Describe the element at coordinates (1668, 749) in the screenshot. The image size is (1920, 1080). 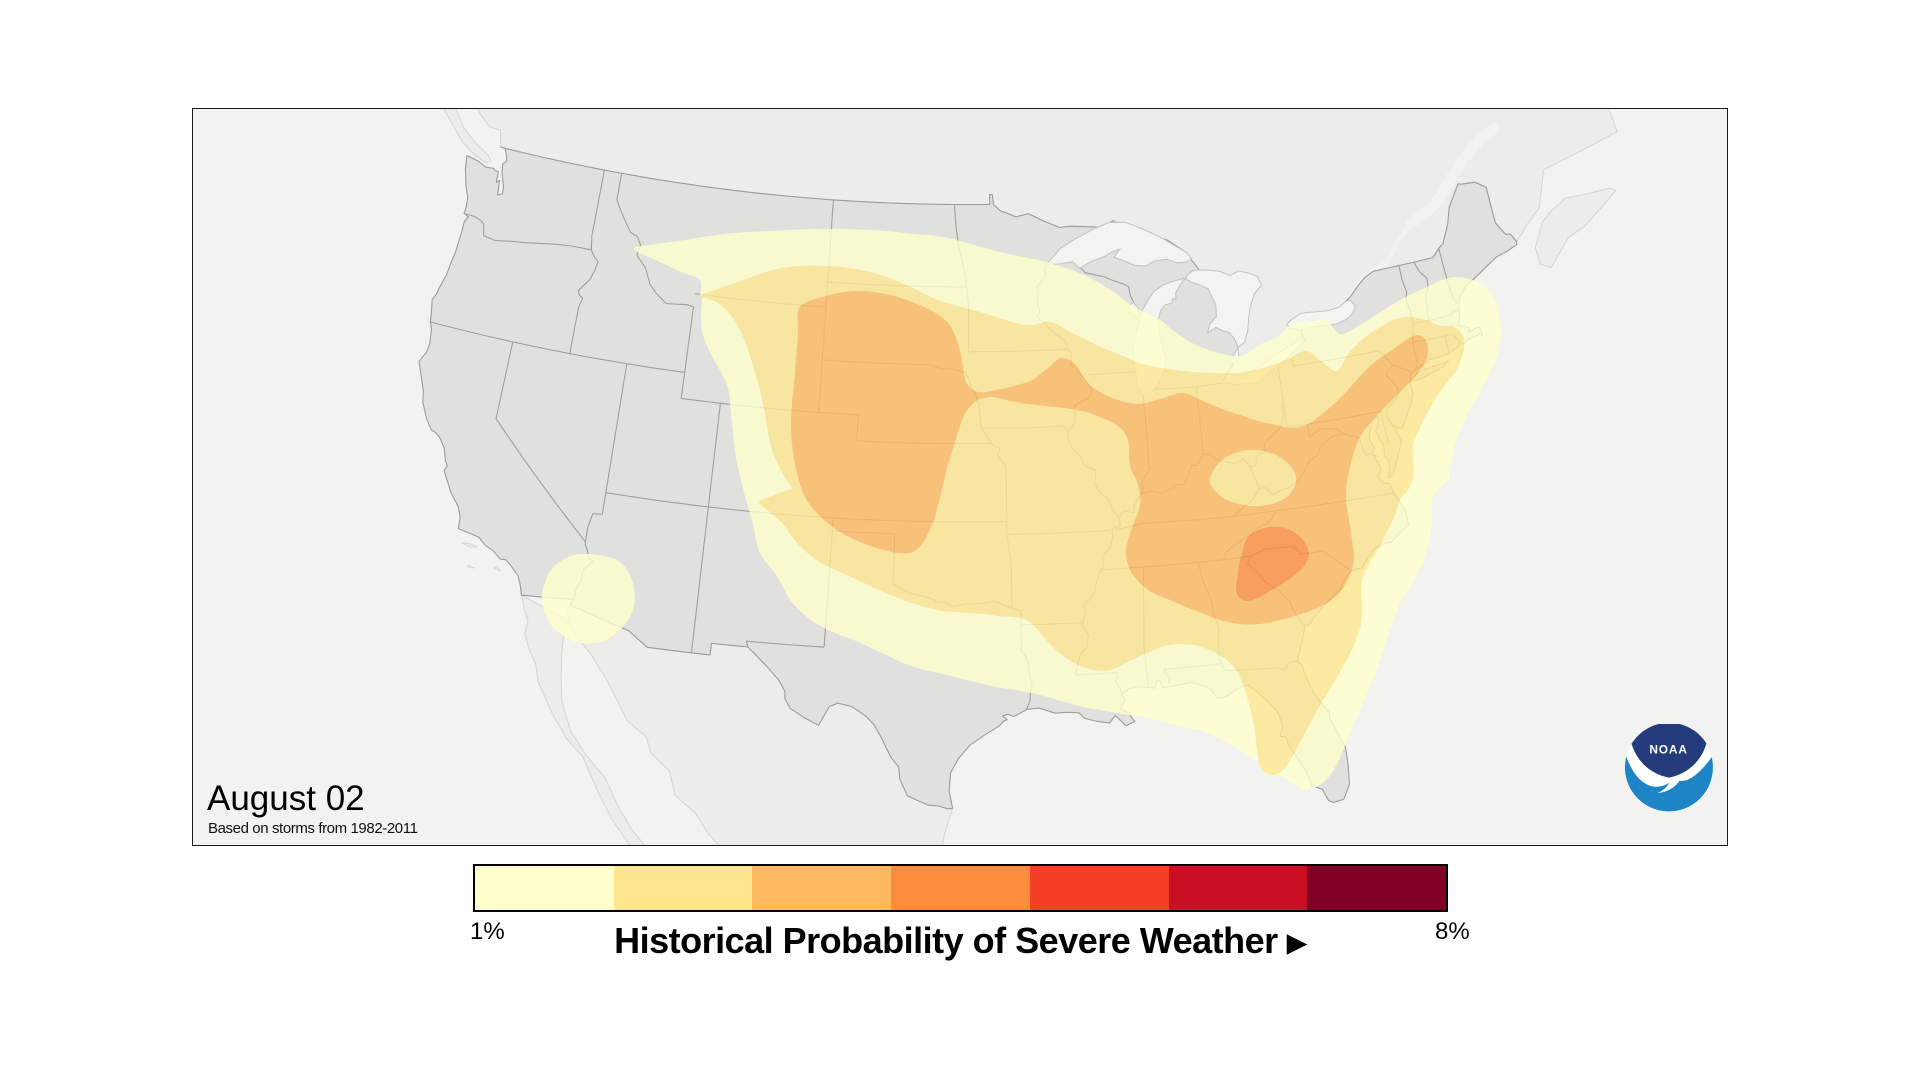
I see `svg-text: NOAA` at that location.